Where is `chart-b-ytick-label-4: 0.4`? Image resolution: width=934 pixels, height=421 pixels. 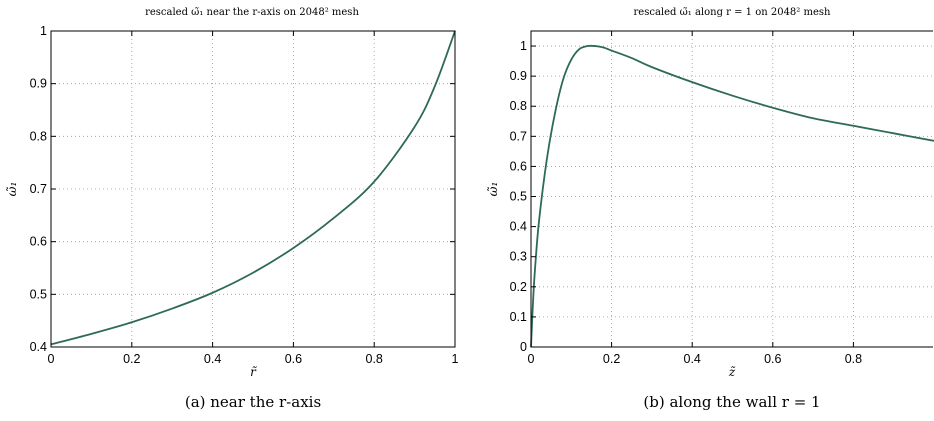
chart-b-ytick-label-4: 0.4 is located at coordinates (518, 227).